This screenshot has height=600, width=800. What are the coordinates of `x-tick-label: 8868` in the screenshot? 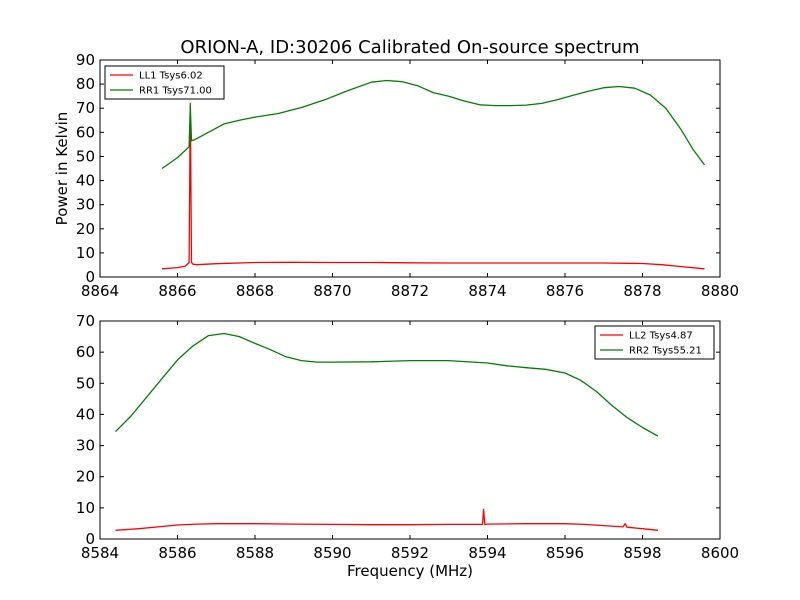 It's located at (255, 291).